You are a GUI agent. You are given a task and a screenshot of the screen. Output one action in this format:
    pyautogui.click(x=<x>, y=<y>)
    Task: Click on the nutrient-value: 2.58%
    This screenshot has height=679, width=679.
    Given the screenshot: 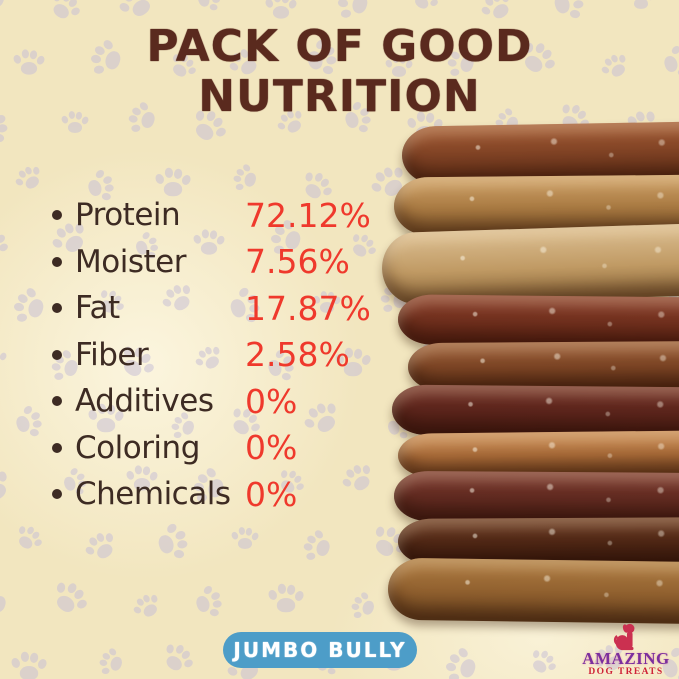 What is the action you would take?
    pyautogui.click(x=297, y=355)
    